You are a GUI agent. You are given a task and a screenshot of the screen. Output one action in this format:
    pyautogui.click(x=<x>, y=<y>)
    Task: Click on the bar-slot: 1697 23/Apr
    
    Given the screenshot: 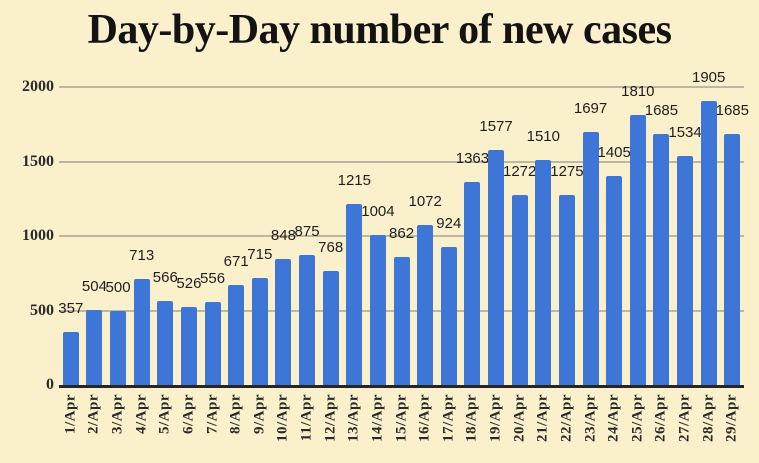 What is the action you would take?
    pyautogui.click(x=590, y=264)
    